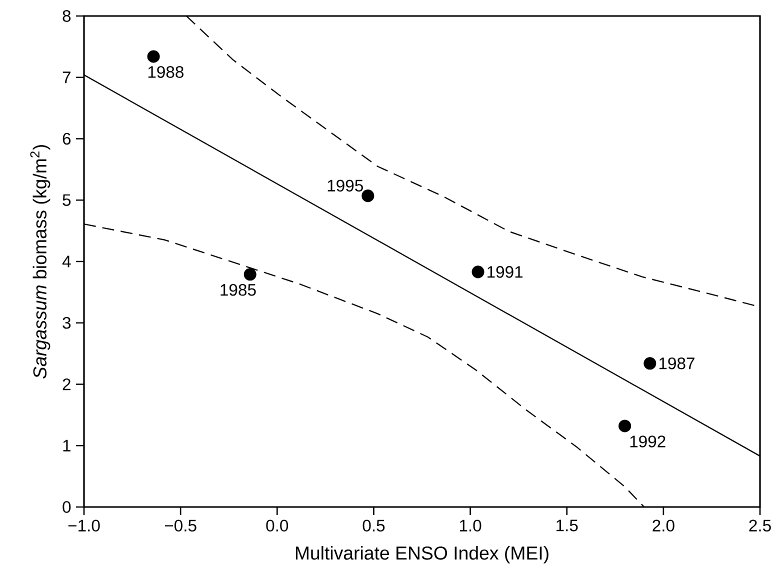 This screenshot has width=778, height=579. What do you see at coordinates (66, 446) in the screenshot?
I see `y-tick-label: 1` at bounding box center [66, 446].